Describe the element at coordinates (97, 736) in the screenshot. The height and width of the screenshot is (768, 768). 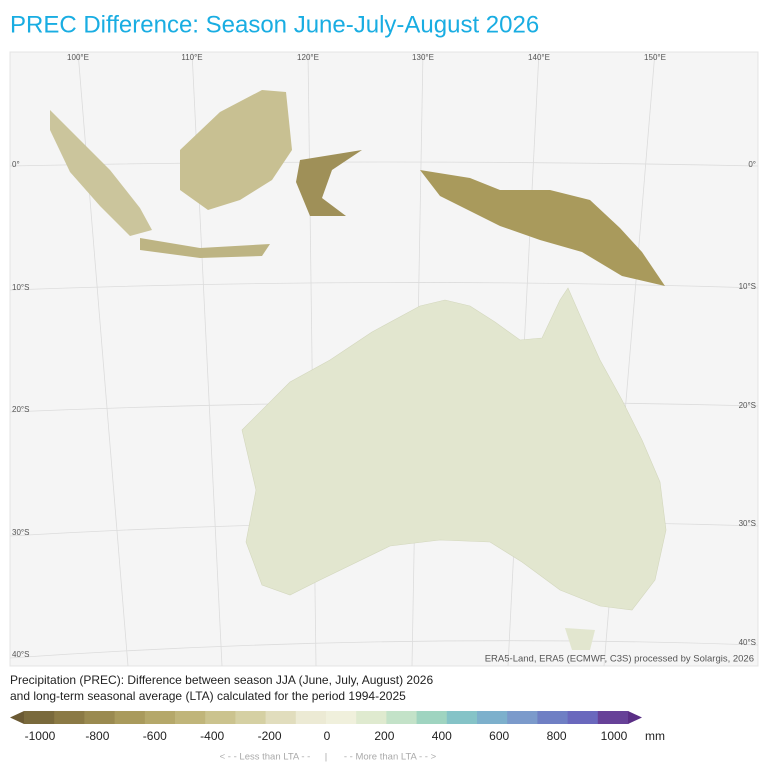
I see `colorbar-tick-label: -800` at that location.